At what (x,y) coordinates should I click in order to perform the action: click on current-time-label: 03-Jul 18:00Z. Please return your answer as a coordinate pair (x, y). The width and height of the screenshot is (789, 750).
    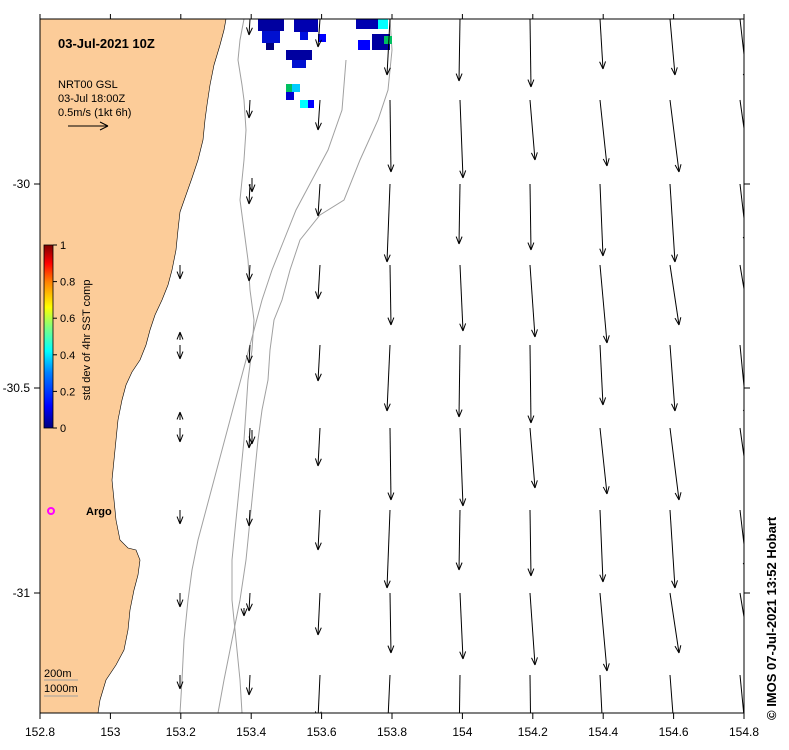
    Looking at the image, I should click on (92, 99).